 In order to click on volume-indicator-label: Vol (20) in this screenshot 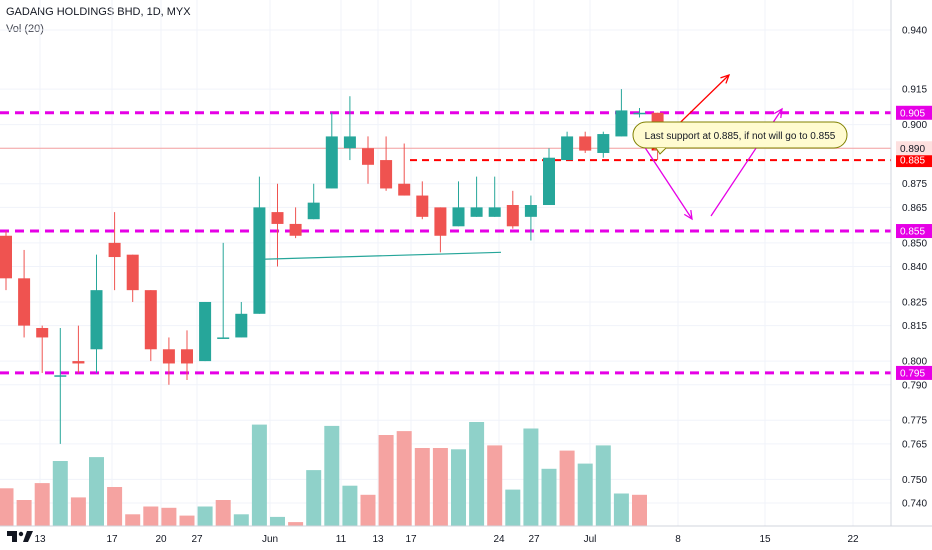, I will do `click(25, 29)`.